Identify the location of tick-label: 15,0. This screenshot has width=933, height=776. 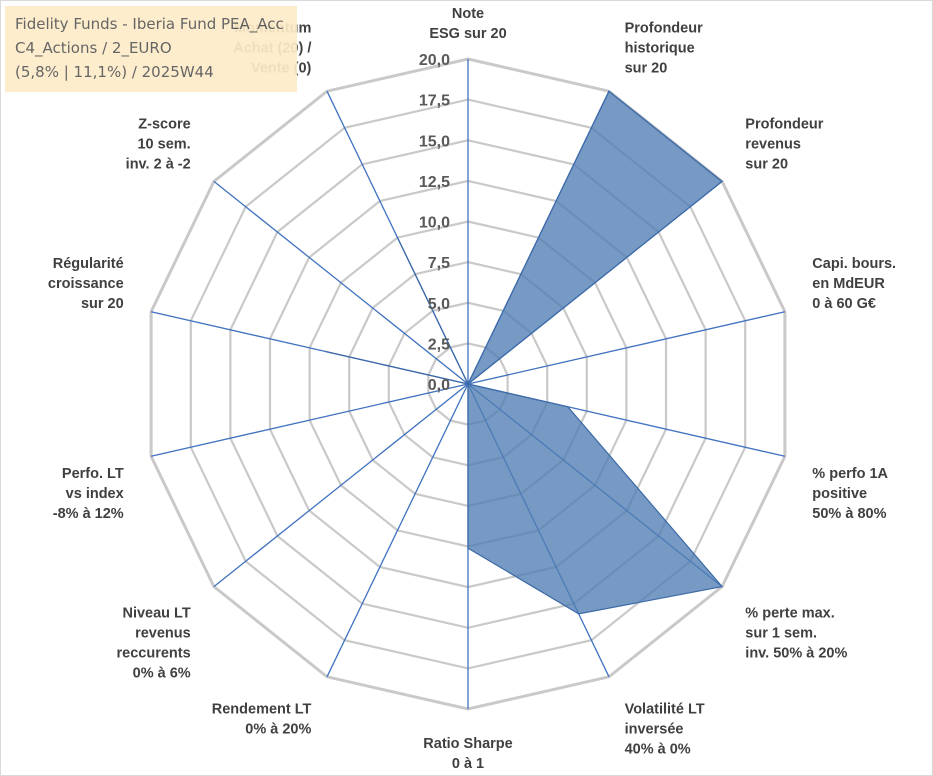
(434, 141).